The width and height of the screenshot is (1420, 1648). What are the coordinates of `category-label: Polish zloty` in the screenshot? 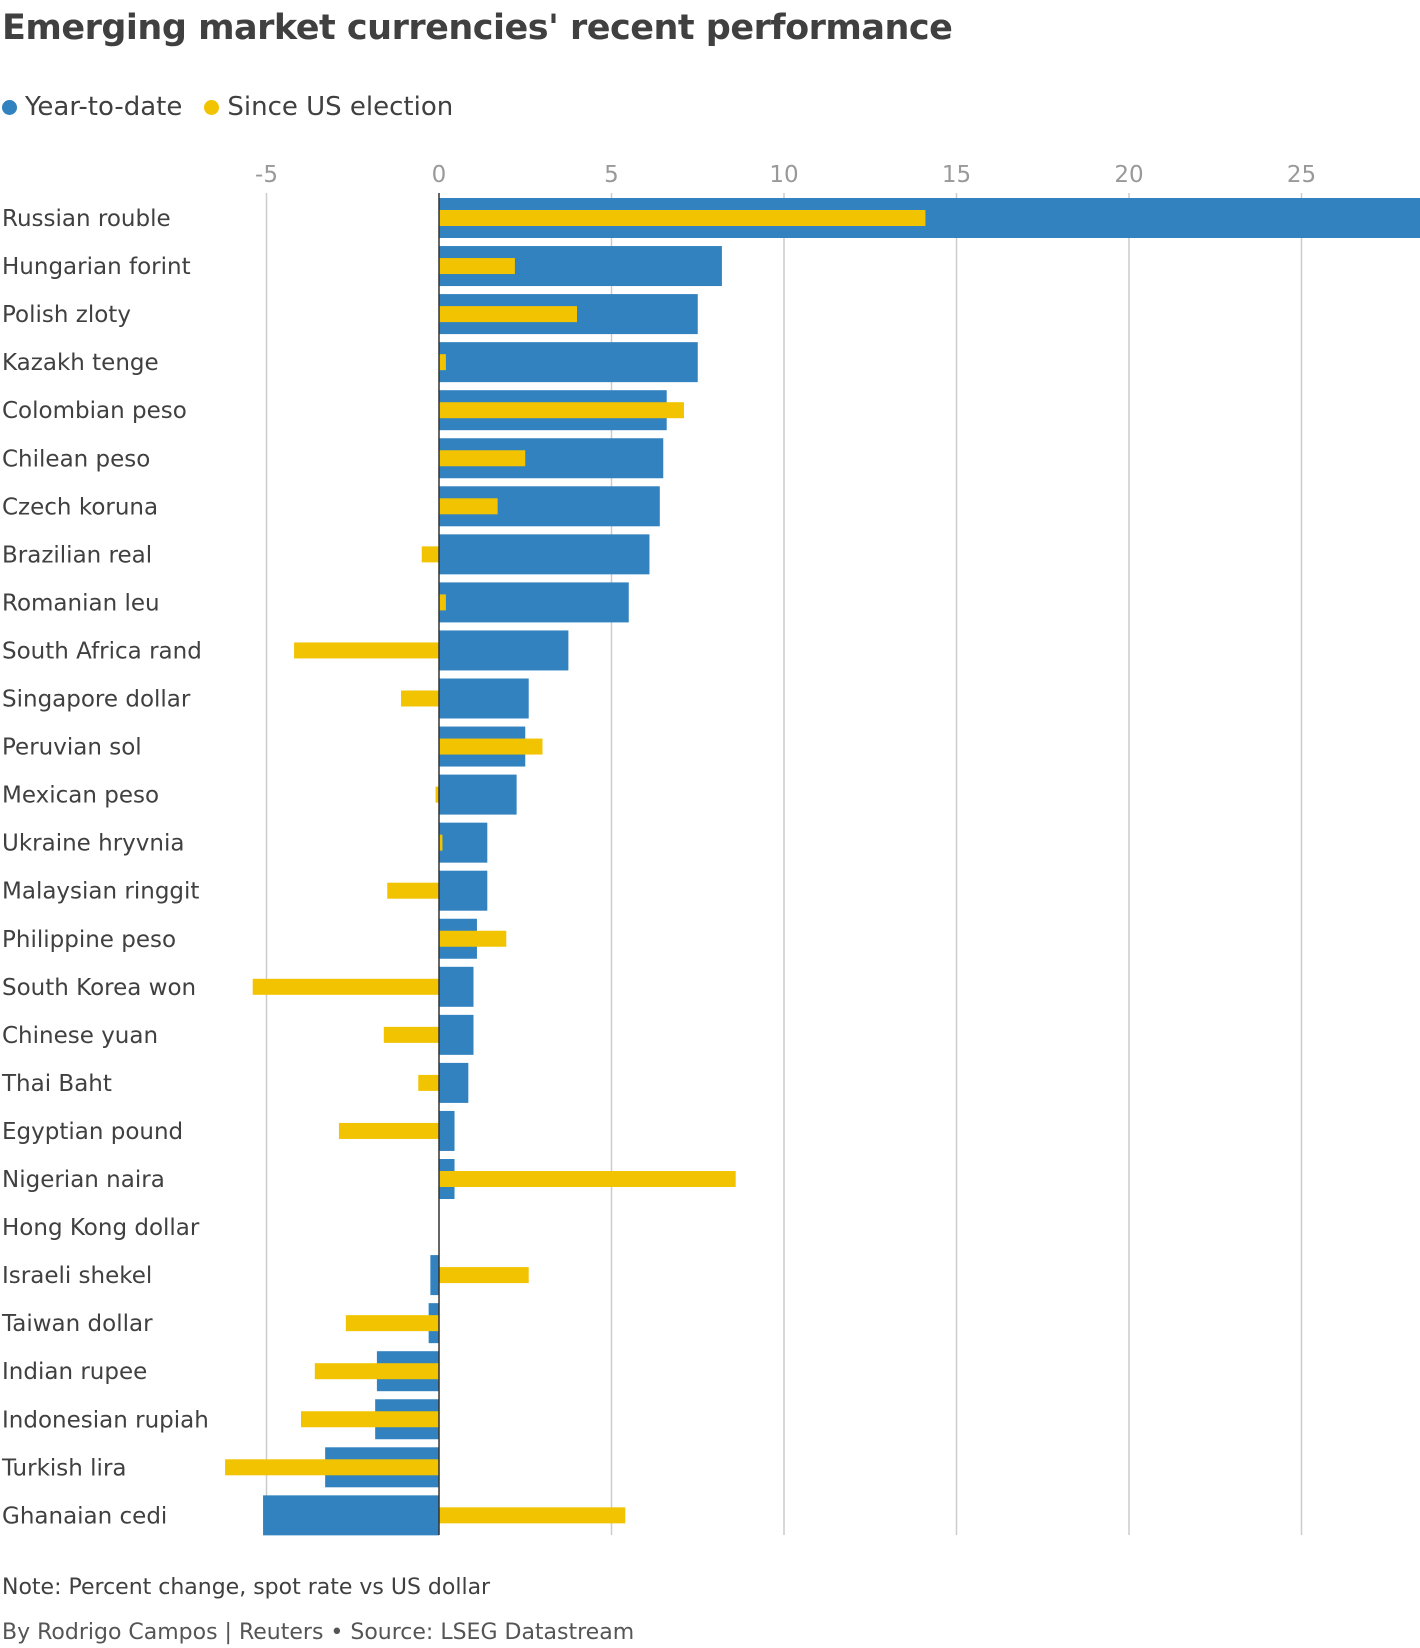 It's located at (66, 315).